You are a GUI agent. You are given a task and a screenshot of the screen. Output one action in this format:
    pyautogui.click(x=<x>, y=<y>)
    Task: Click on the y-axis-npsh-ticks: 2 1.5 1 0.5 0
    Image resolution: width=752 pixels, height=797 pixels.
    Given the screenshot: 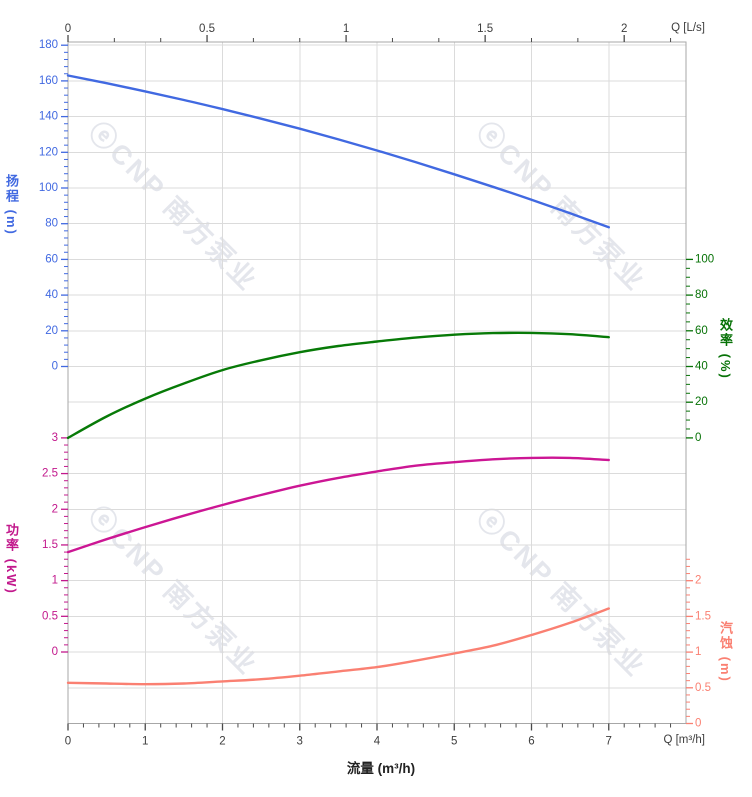 What is the action you would take?
    pyautogui.click(x=698, y=644)
    